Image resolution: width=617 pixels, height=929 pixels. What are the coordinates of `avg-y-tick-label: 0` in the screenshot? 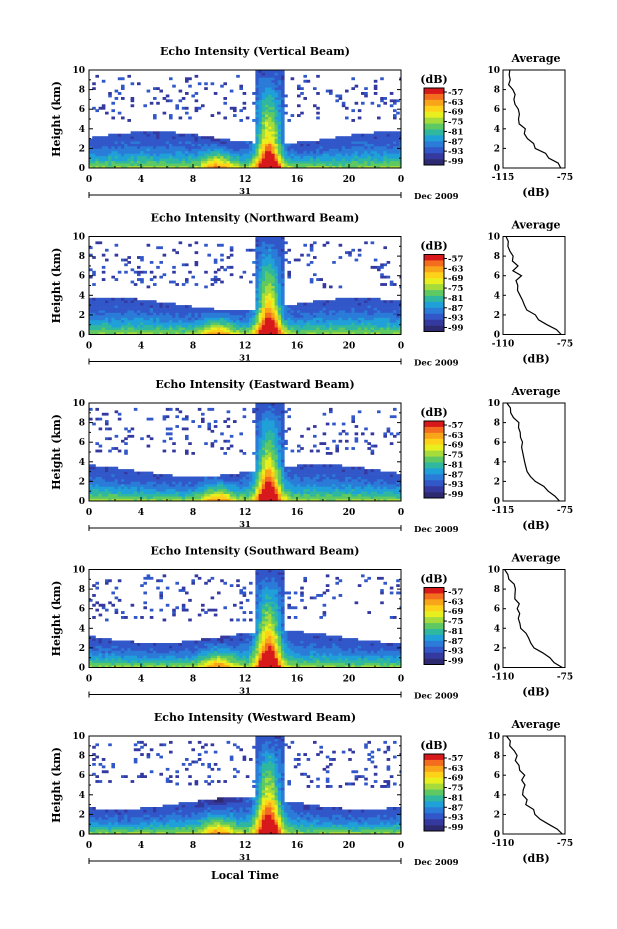 It's located at (497, 169).